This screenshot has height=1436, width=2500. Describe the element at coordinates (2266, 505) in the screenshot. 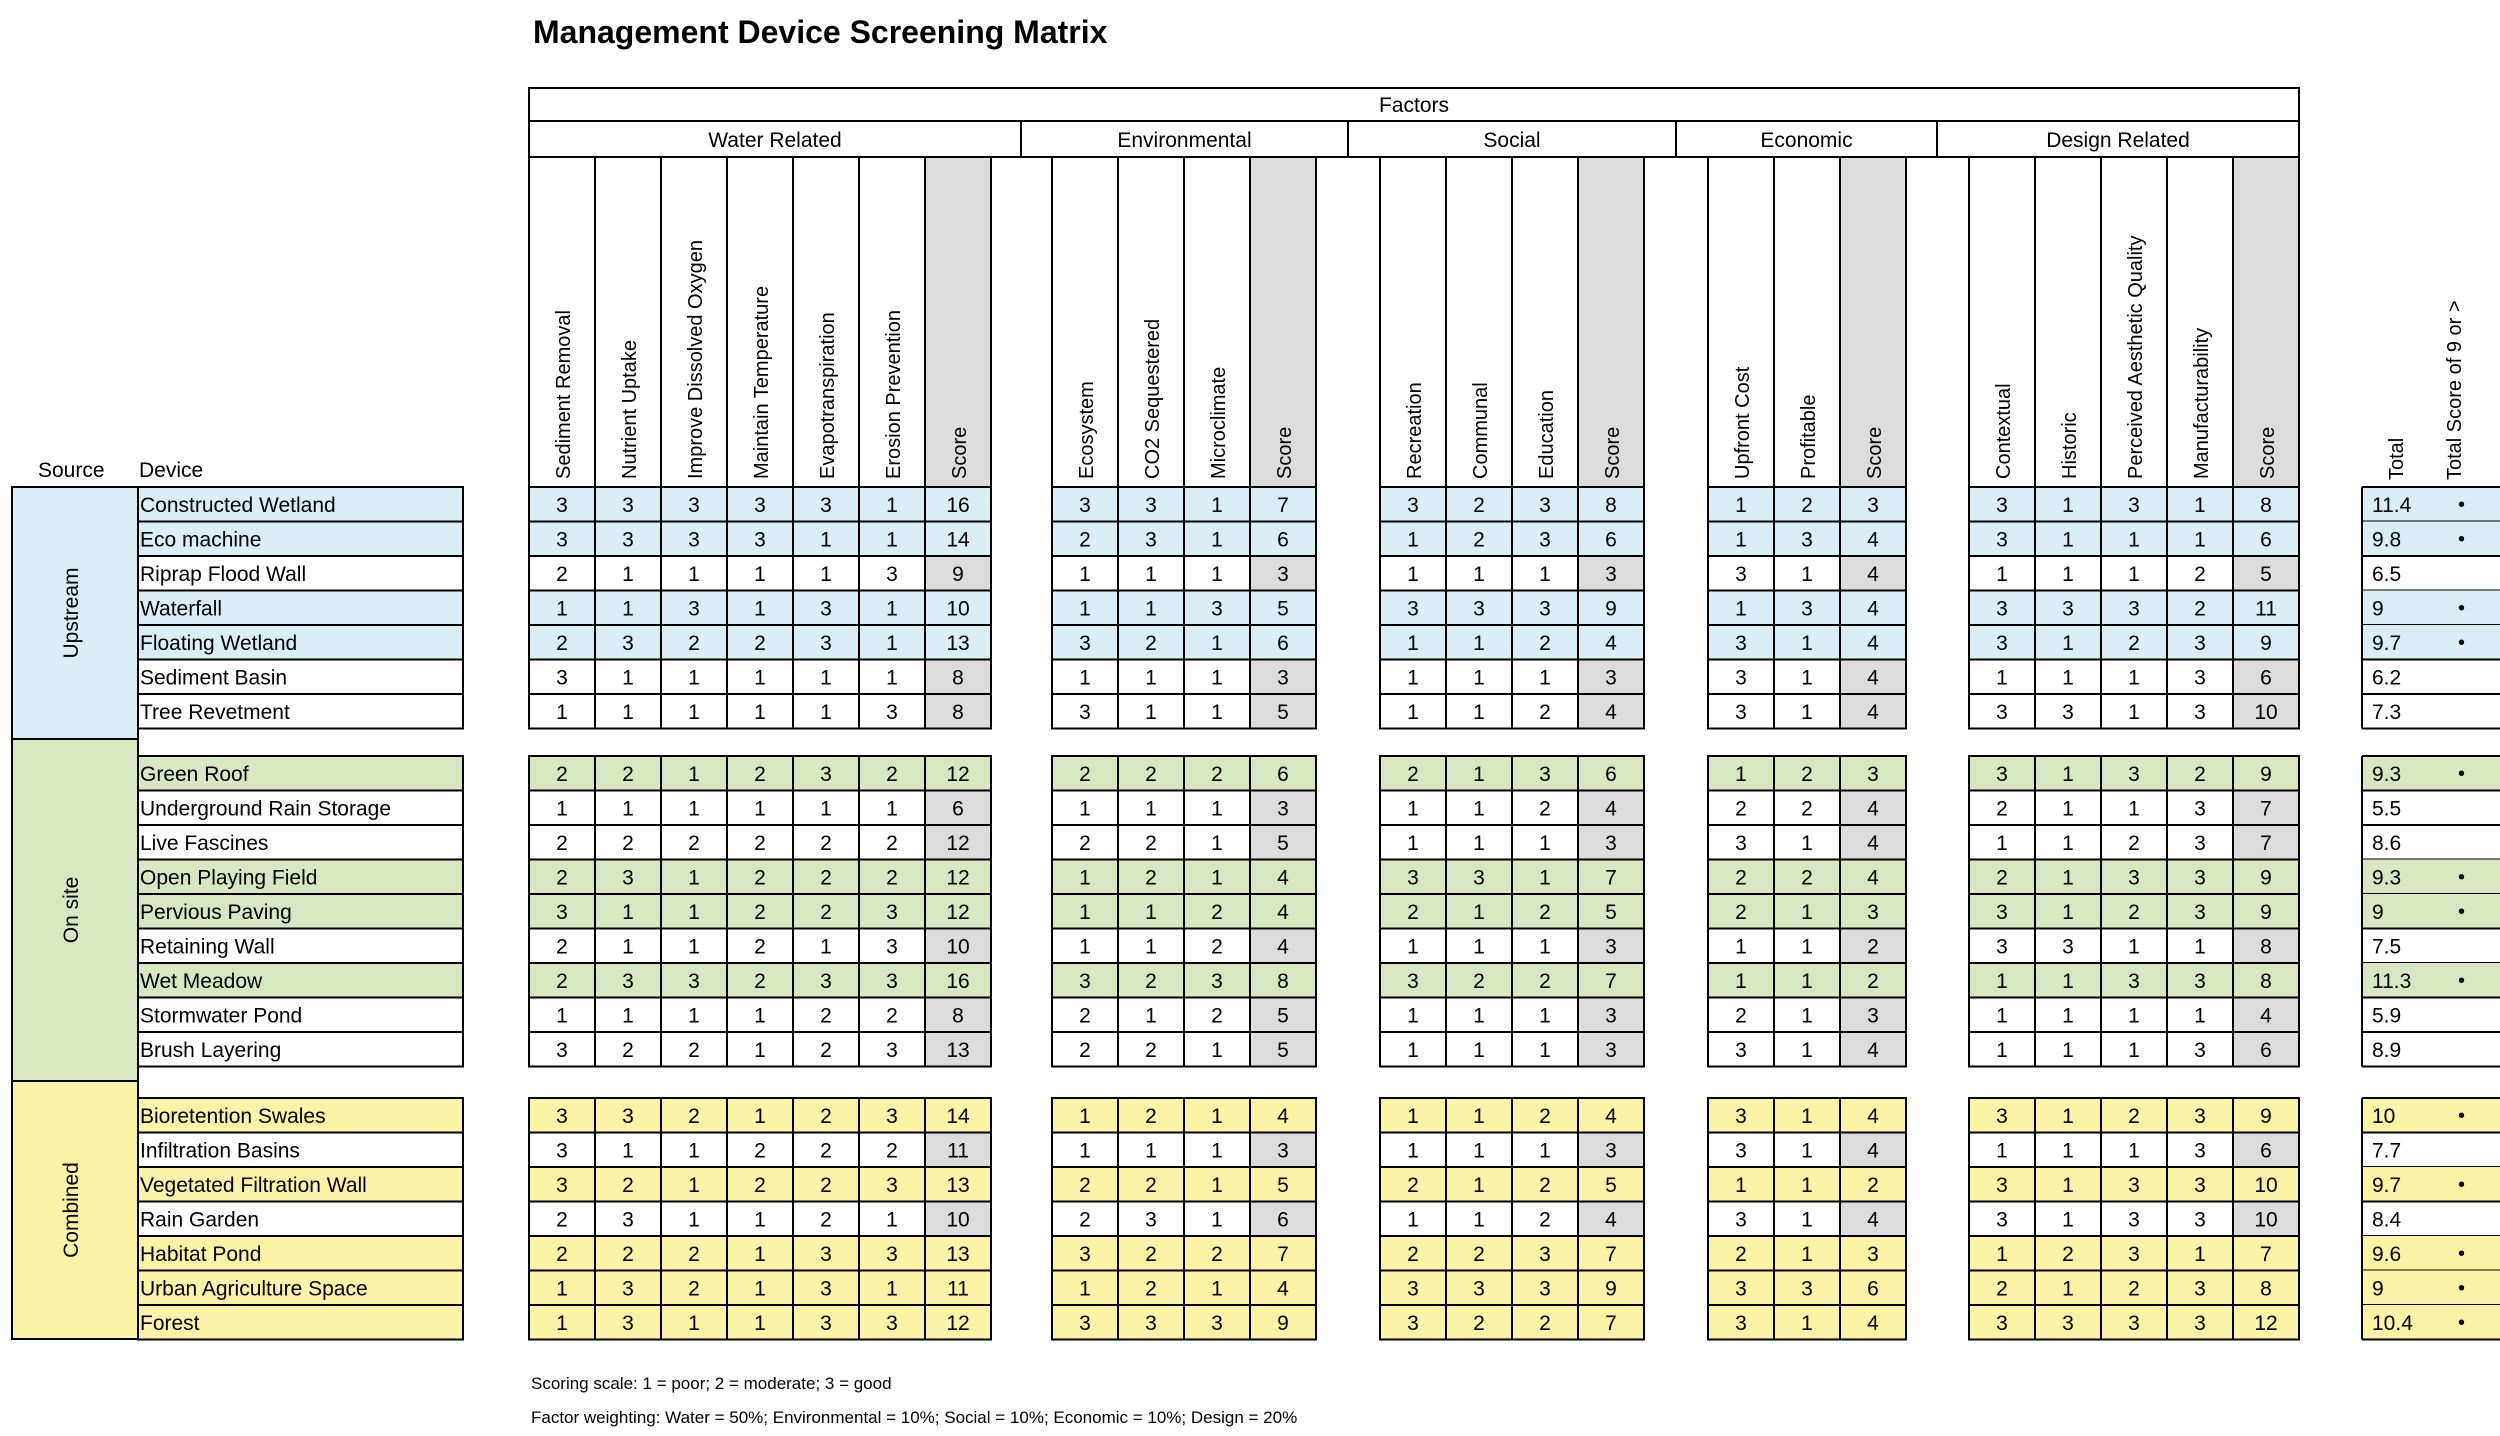

I see `score-value: 8` at that location.